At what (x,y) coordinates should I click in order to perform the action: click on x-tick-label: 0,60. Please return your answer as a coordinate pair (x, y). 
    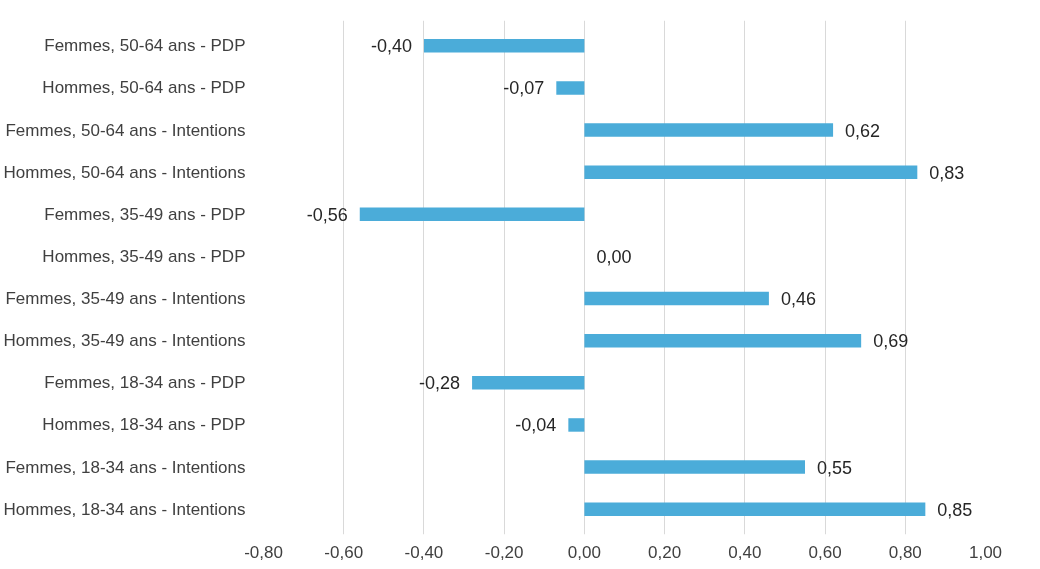
    Looking at the image, I should click on (825, 552).